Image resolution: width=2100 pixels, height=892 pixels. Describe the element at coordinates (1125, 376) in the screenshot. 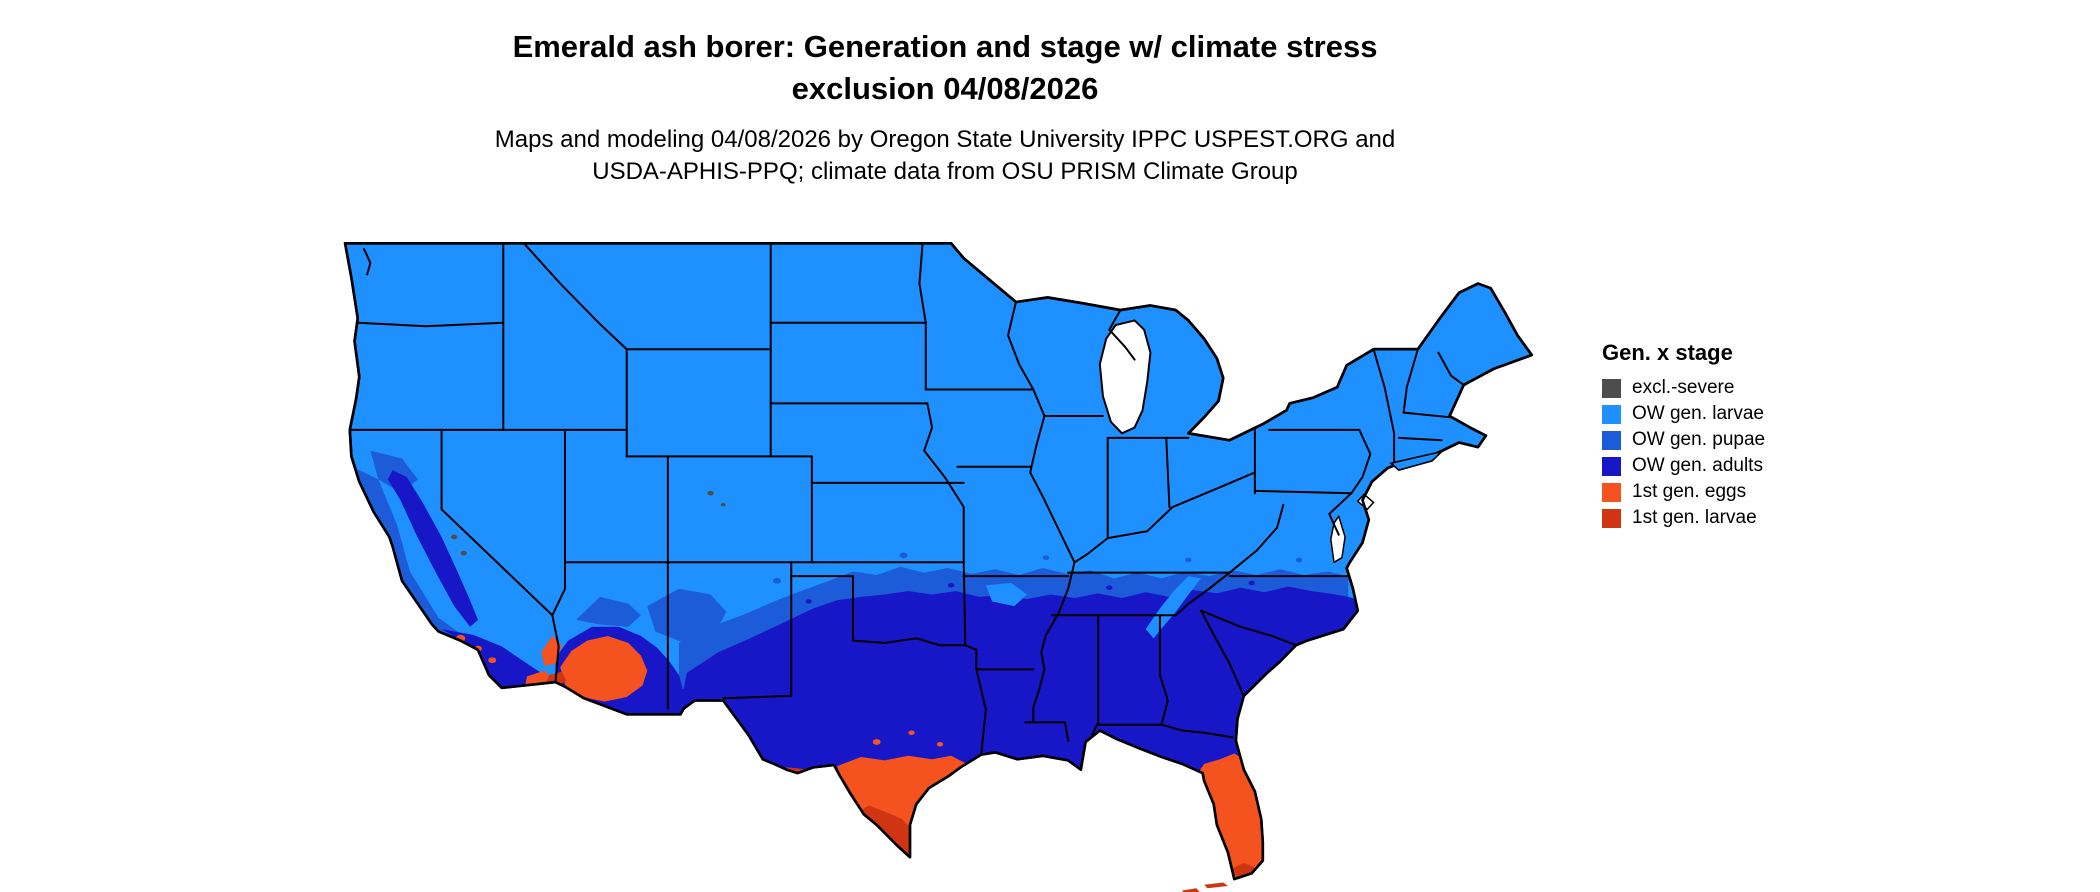

I see `lake-michigan` at that location.